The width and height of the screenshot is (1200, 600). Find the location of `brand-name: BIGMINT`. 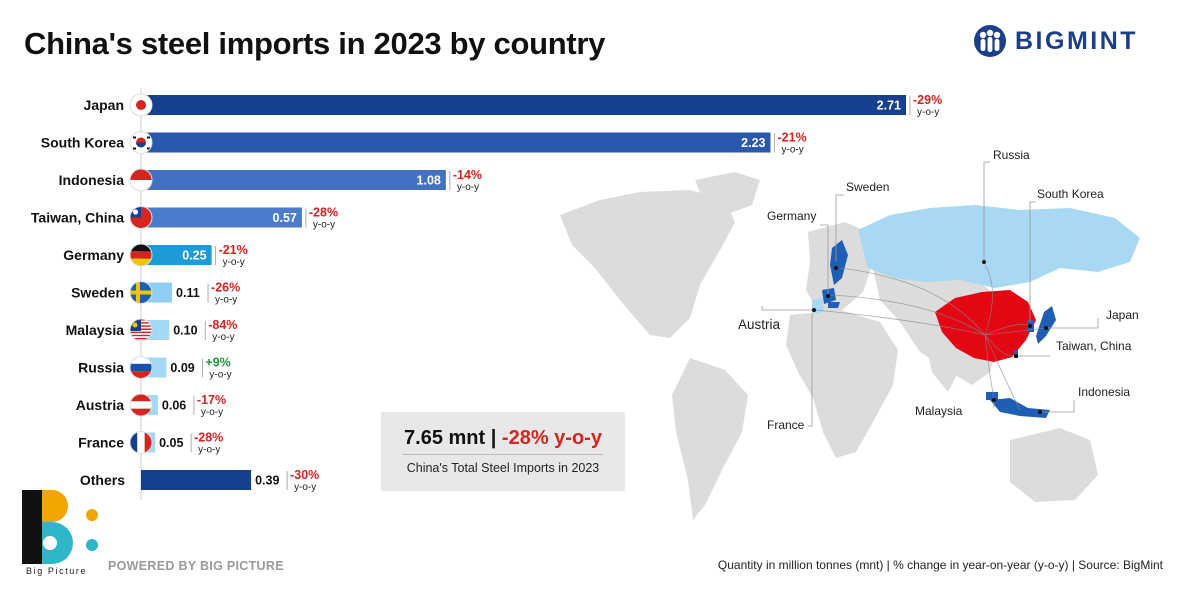

brand-name: BIGMINT is located at coordinates (1077, 40).